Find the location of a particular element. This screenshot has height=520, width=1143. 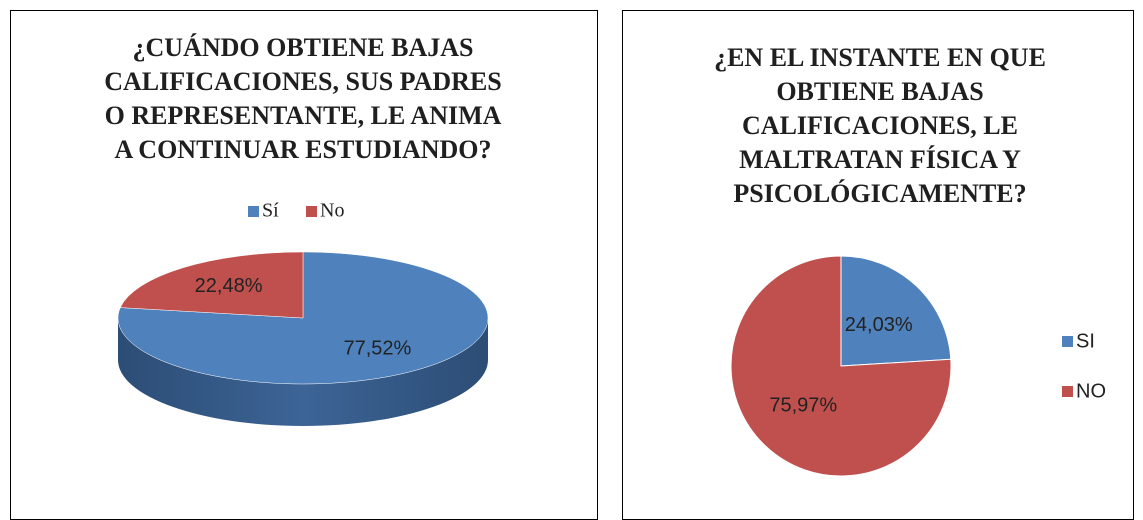

legend-label: NO is located at coordinates (1091, 391).